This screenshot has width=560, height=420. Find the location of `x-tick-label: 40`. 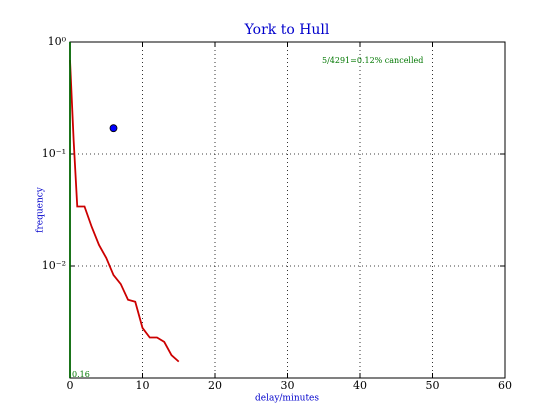

x-tick-label: 40 is located at coordinates (360, 385).